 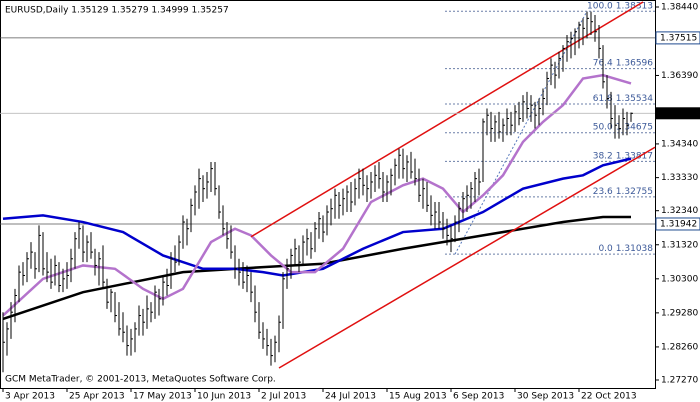 I want to click on y-tick-label: 1.30300, so click(x=679, y=279).